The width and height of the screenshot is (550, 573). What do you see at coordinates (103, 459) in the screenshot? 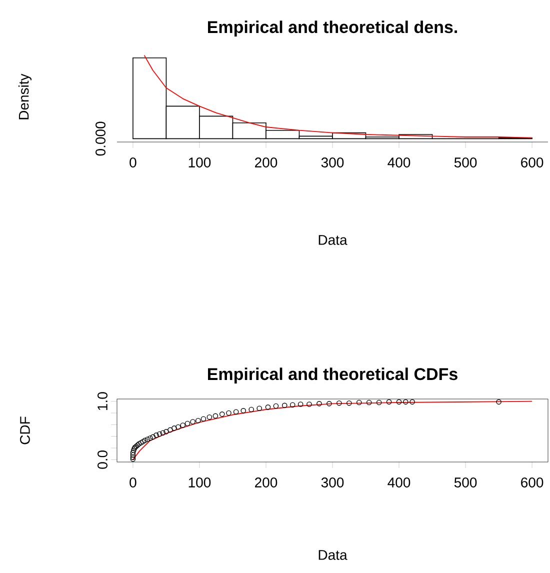
I see `y-tick-label: 0.0` at bounding box center [103, 459].